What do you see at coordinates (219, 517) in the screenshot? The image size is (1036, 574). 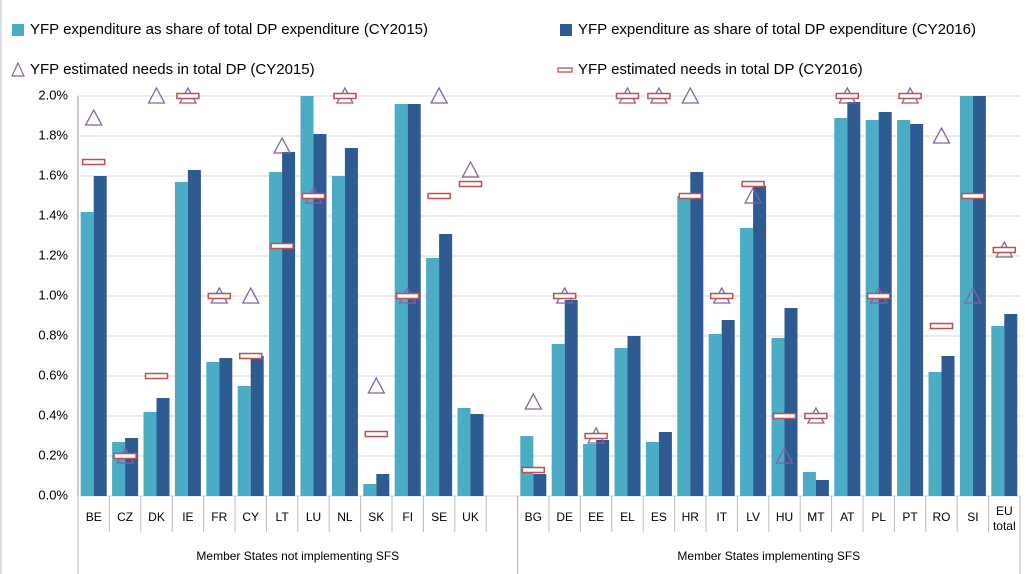 I see `x-tick-label: FR` at bounding box center [219, 517].